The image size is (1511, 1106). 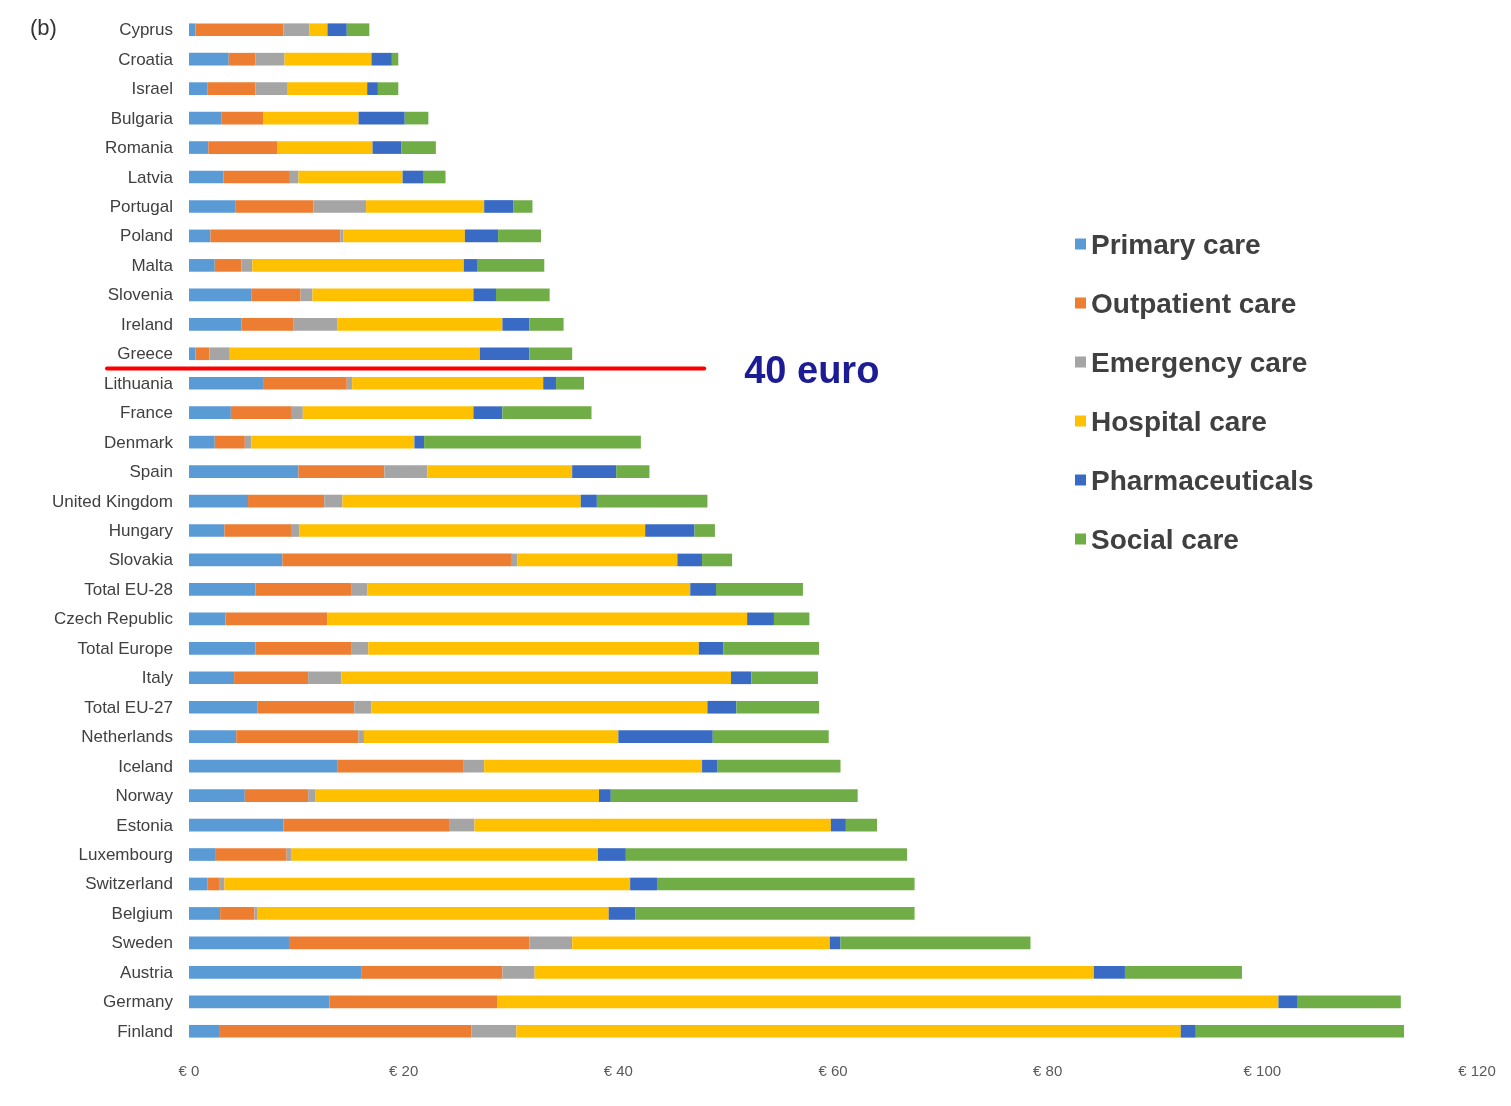 What do you see at coordinates (112, 501) in the screenshot?
I see `y-tick-label: United Kingdom` at bounding box center [112, 501].